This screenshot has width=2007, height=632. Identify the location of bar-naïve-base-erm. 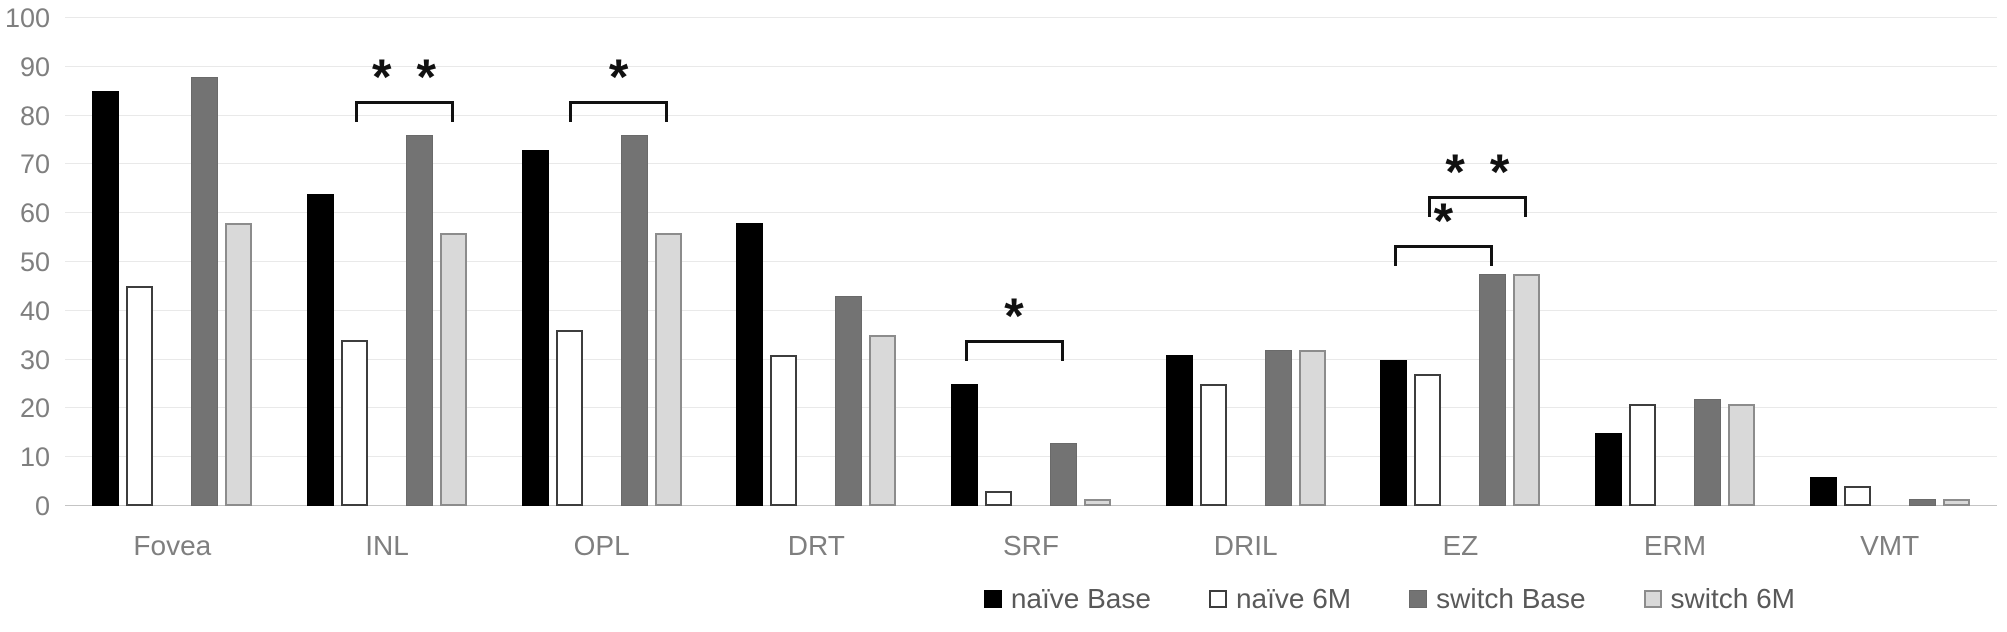
(1608, 469).